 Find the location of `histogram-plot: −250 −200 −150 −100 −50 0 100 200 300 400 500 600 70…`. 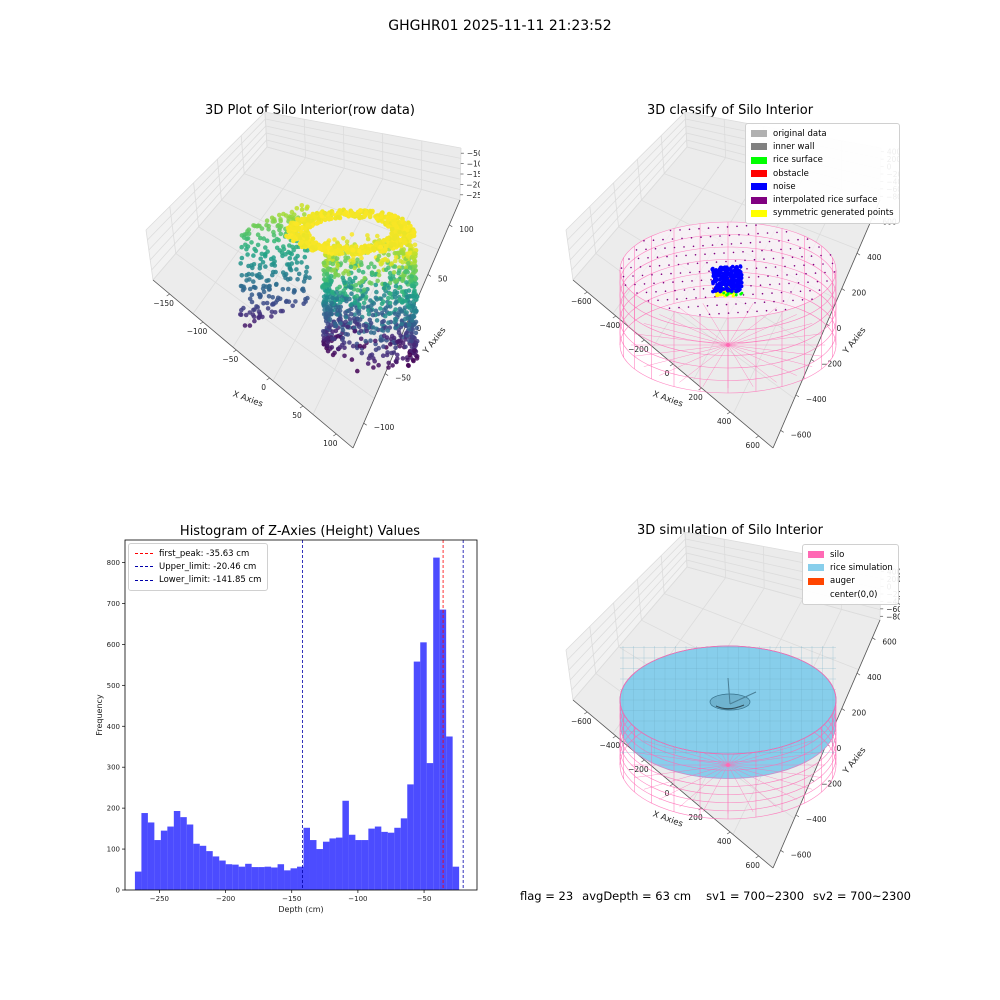

histogram-plot: −250 −200 −150 −100 −50 0 100 200 300 400 500 600 70… is located at coordinates (286, 726).